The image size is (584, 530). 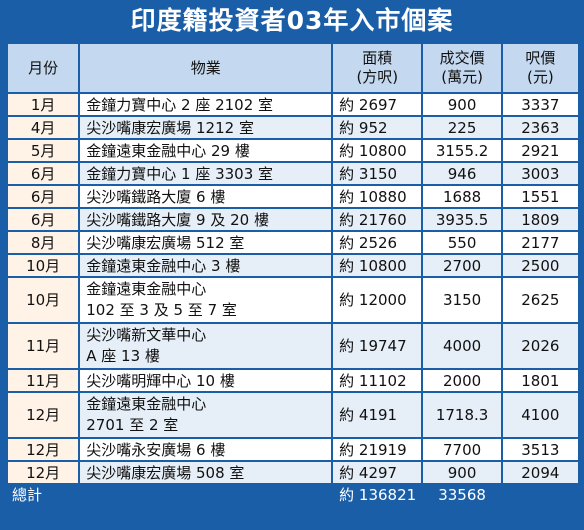 I want to click on total-ppf-empty, so click(x=540, y=495).